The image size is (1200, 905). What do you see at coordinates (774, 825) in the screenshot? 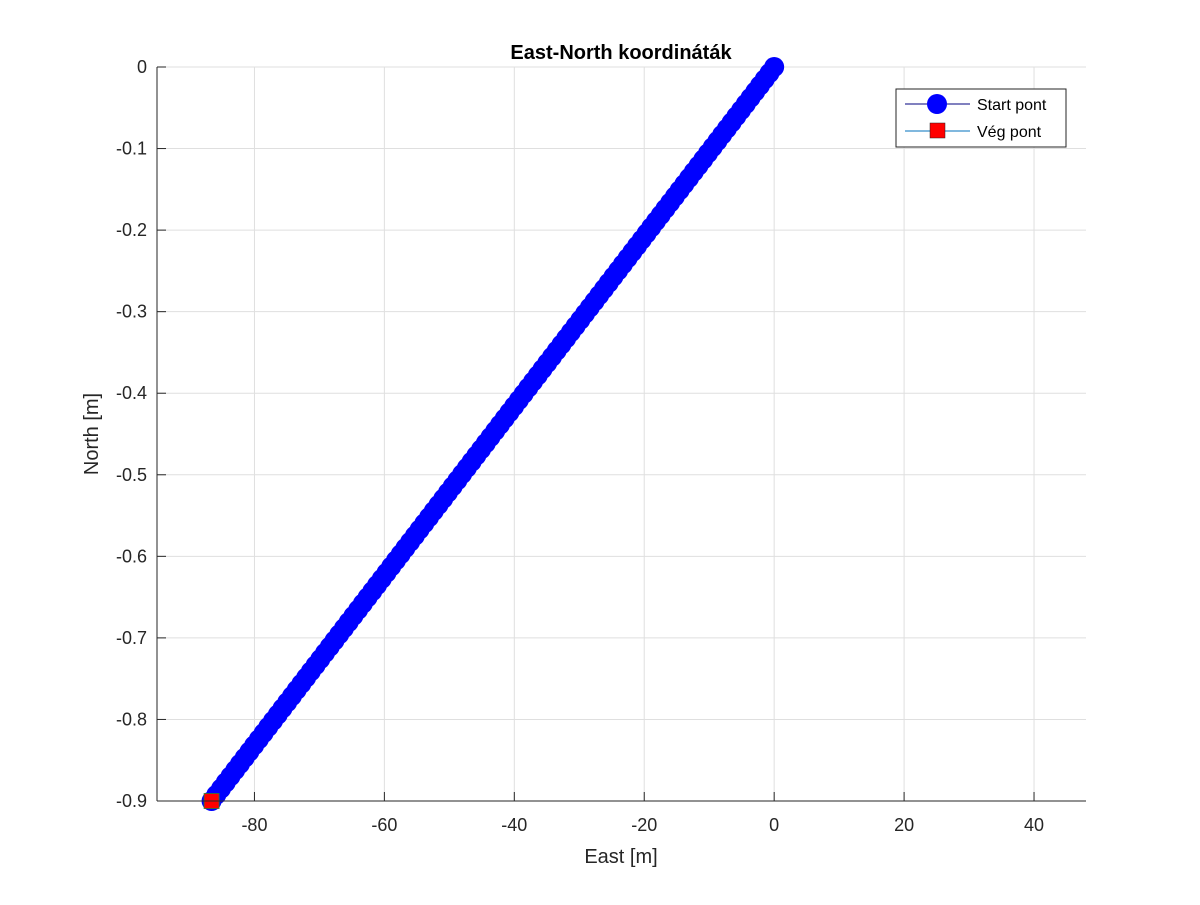
I see `x-tick-label: 0` at bounding box center [774, 825].